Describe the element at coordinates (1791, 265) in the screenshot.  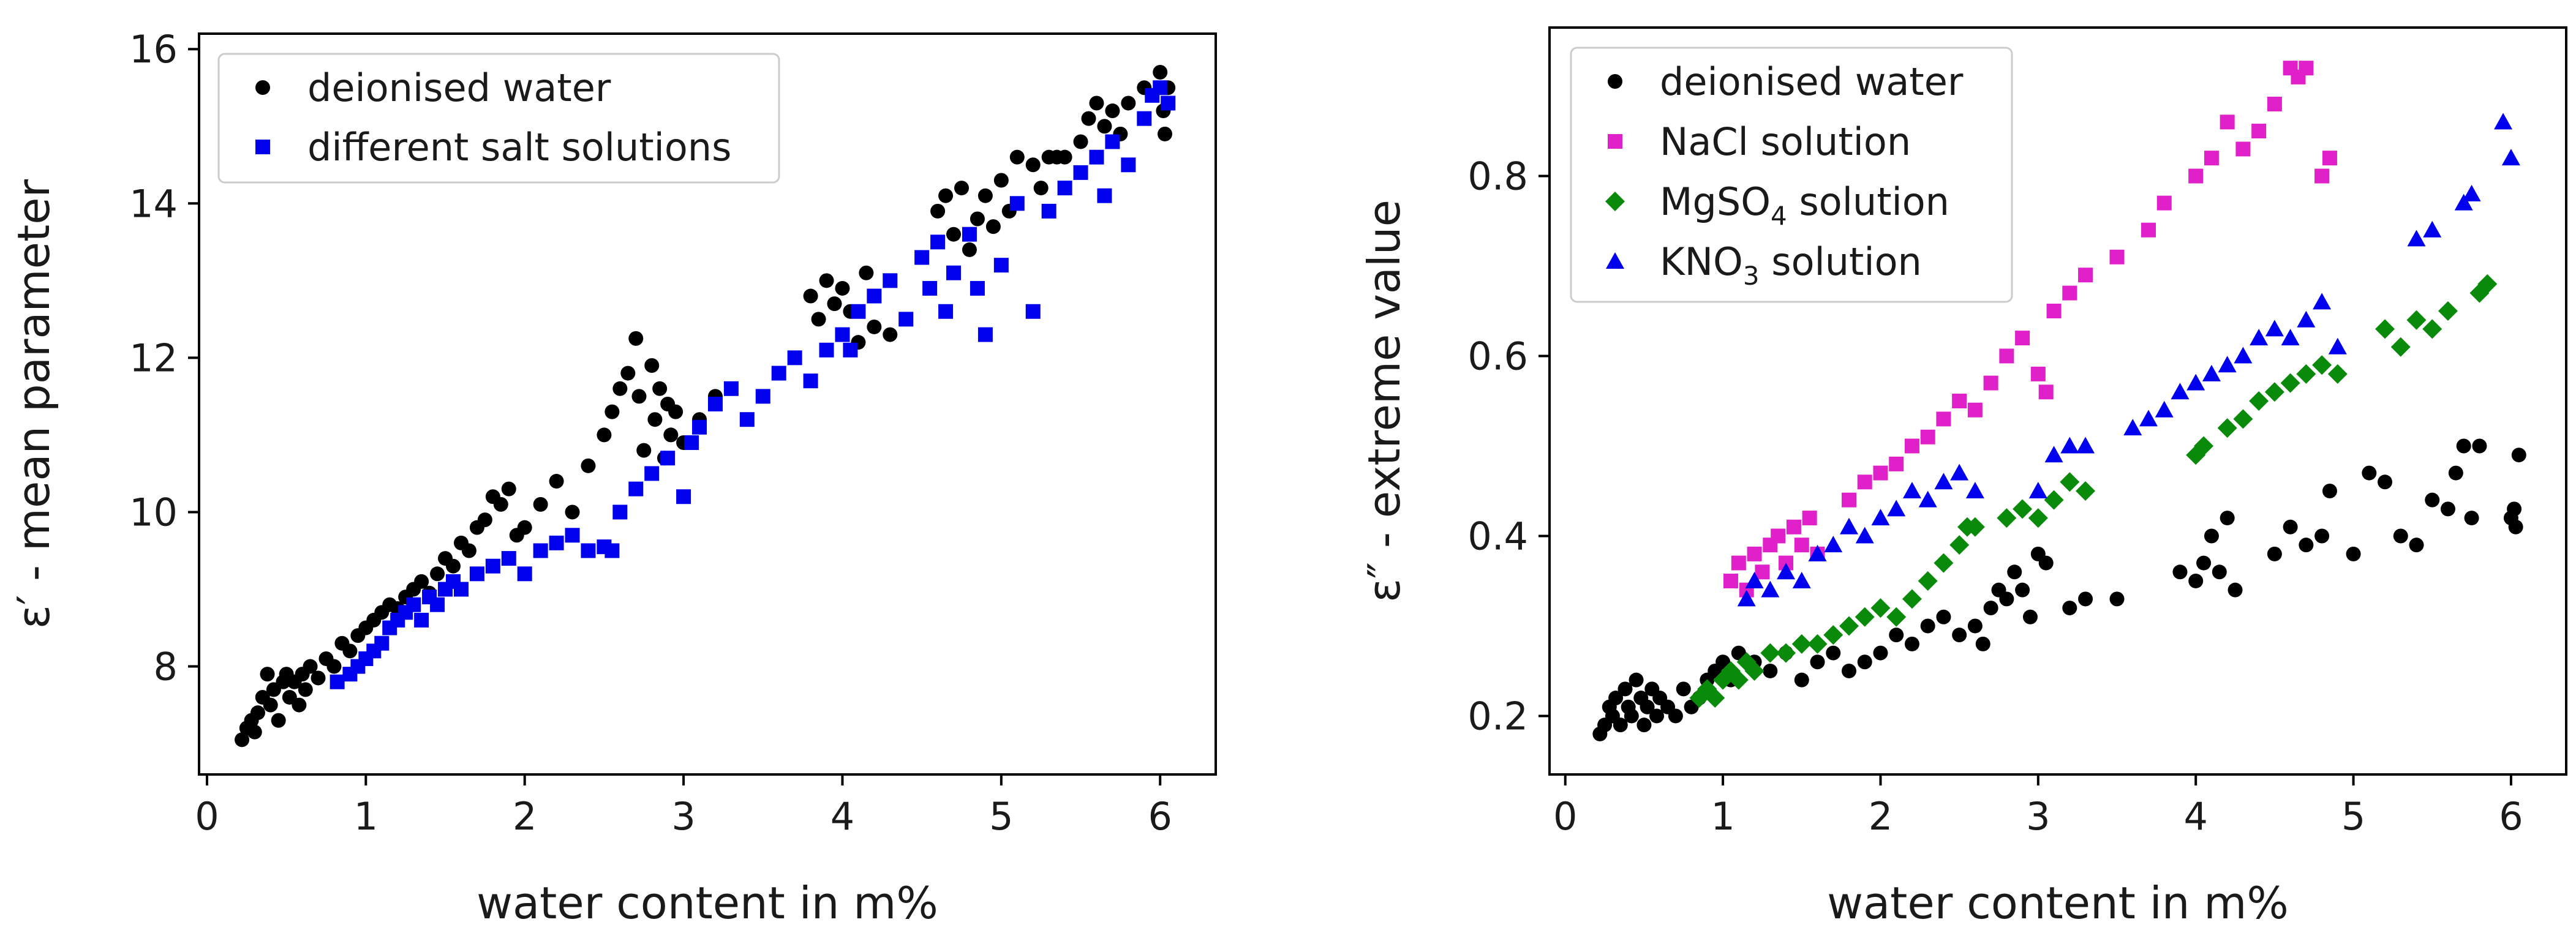
I see `legend-entry: KNO3 solution` at that location.